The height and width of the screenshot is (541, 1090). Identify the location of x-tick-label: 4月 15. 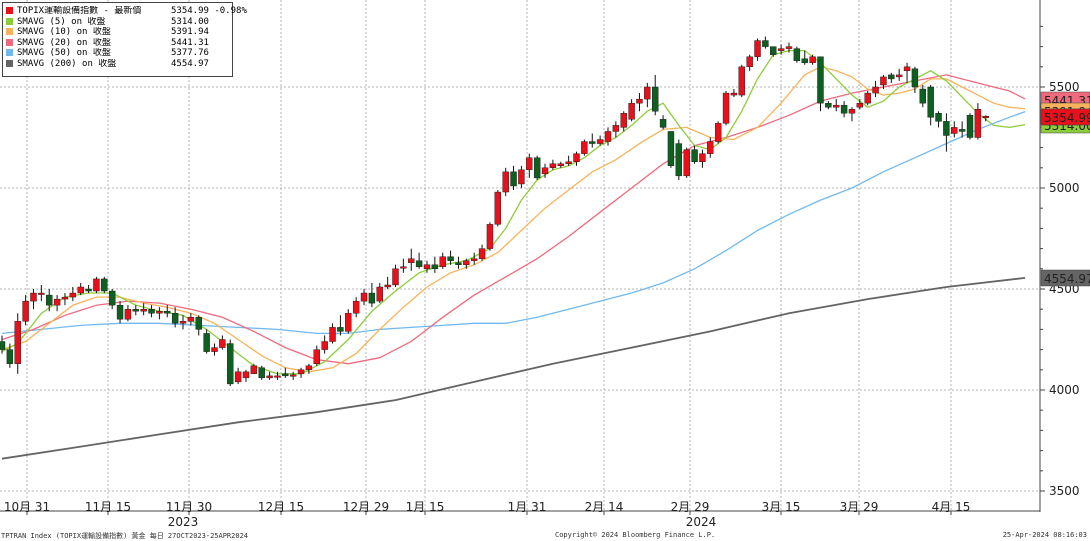
(951, 507).